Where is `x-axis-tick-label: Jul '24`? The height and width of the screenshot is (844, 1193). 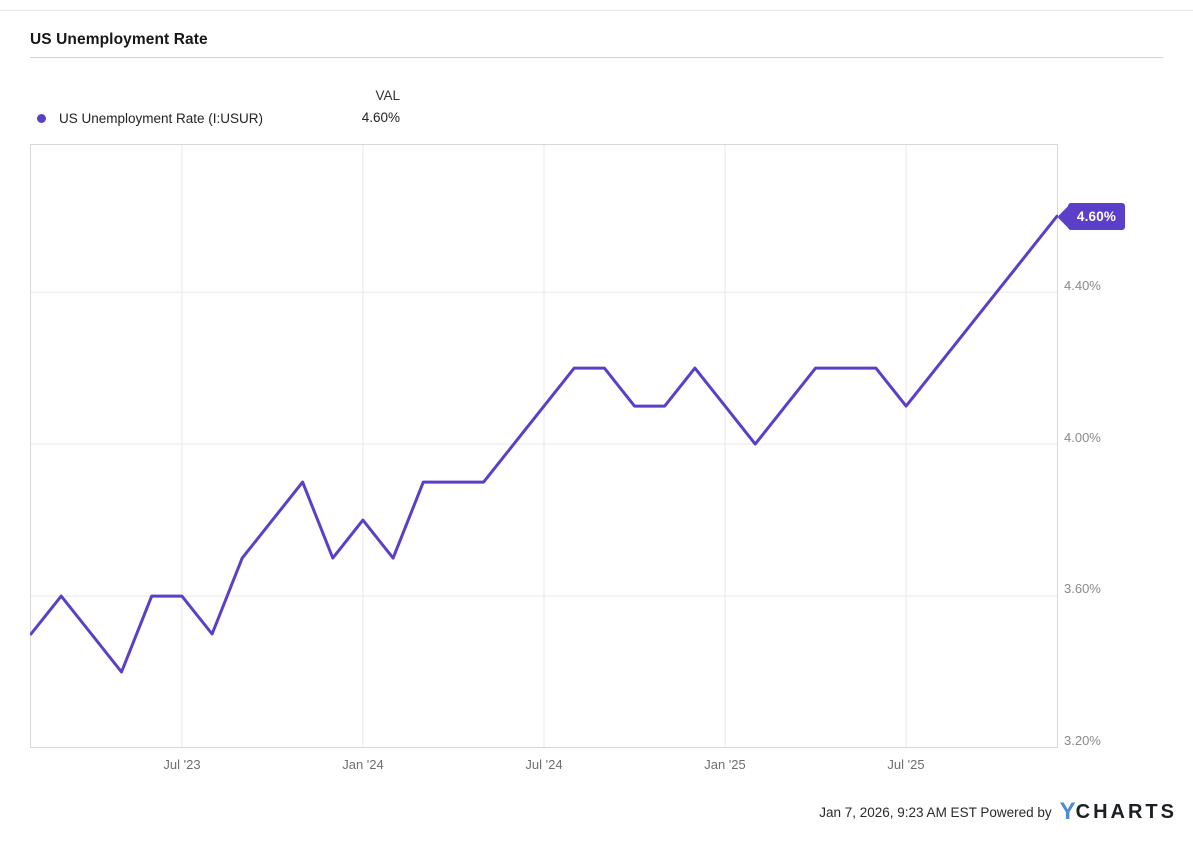
x-axis-tick-label: Jul '24 is located at coordinates (544, 764).